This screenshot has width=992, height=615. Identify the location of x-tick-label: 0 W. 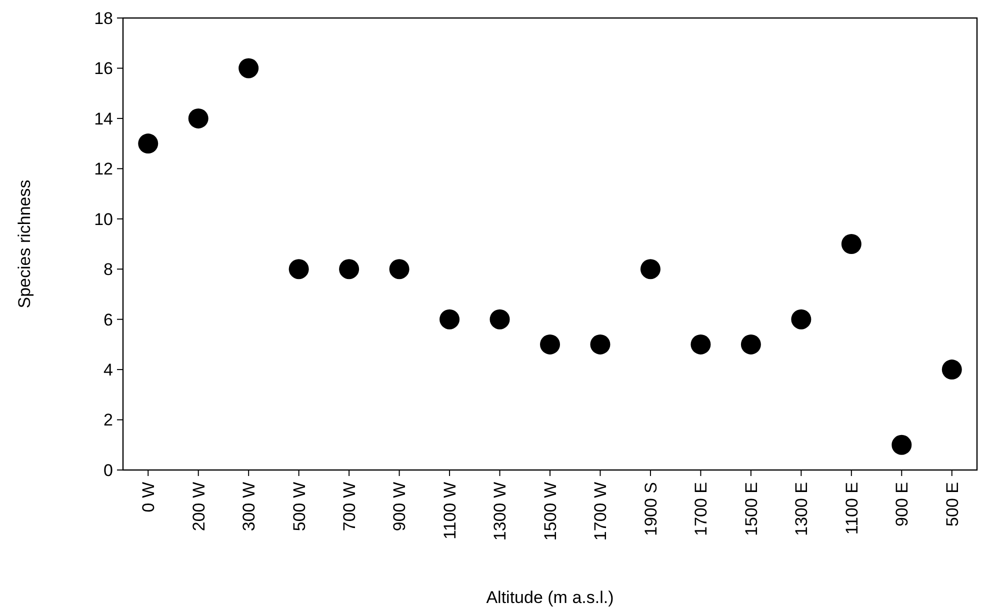
(148, 497).